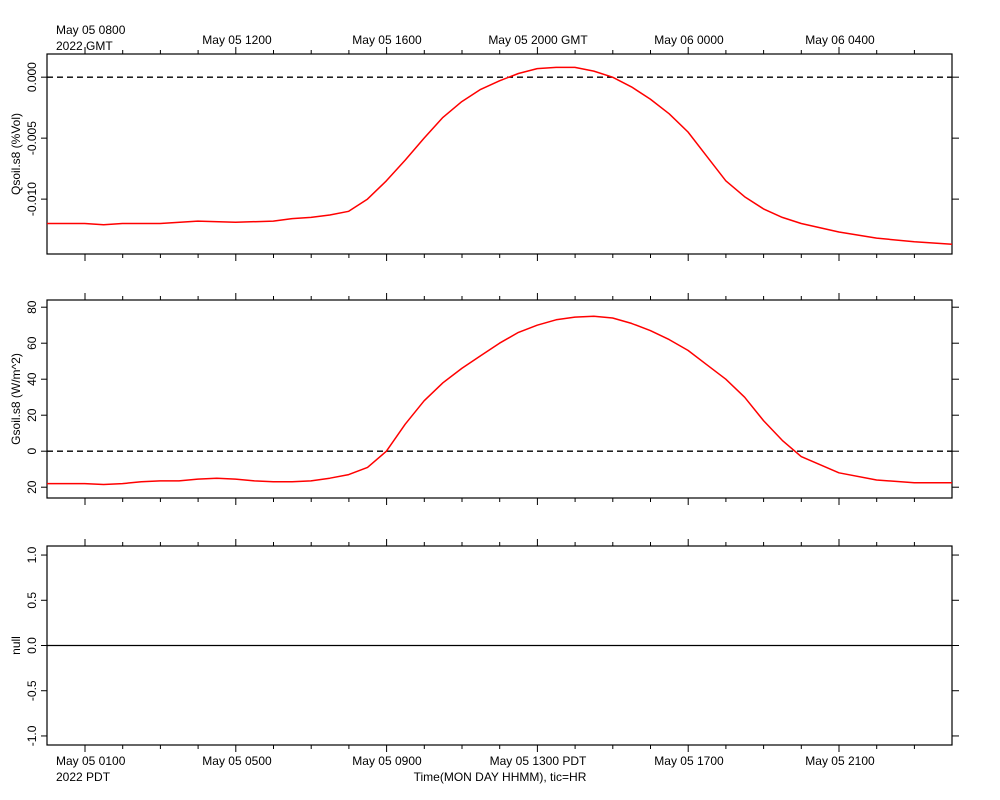  I want to click on y-axis-label: Qsoil.s8 (%Vol), so click(16, 154).